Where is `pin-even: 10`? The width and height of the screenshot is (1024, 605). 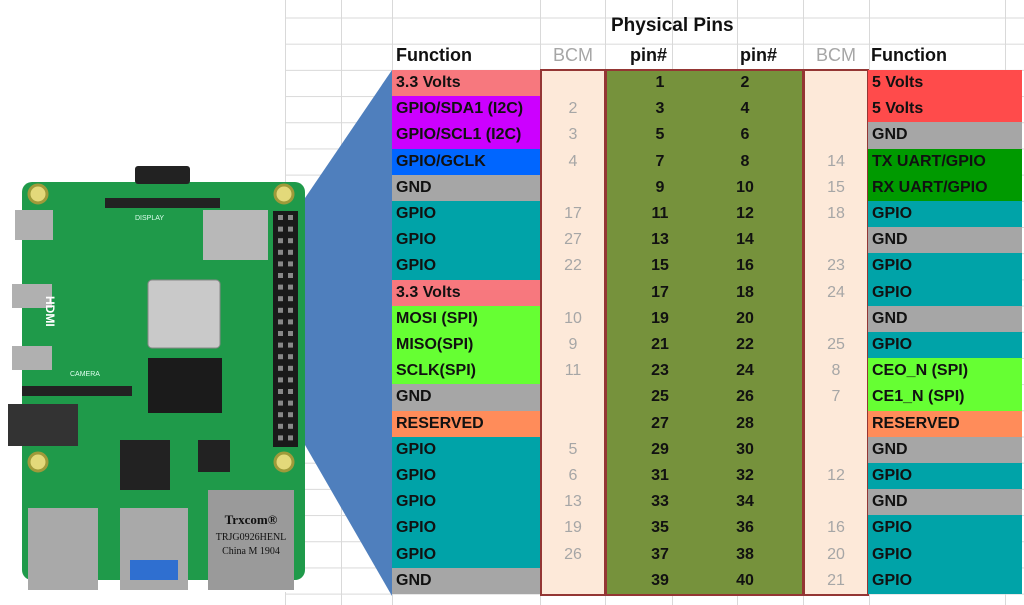 pin-even: 10 is located at coordinates (745, 187).